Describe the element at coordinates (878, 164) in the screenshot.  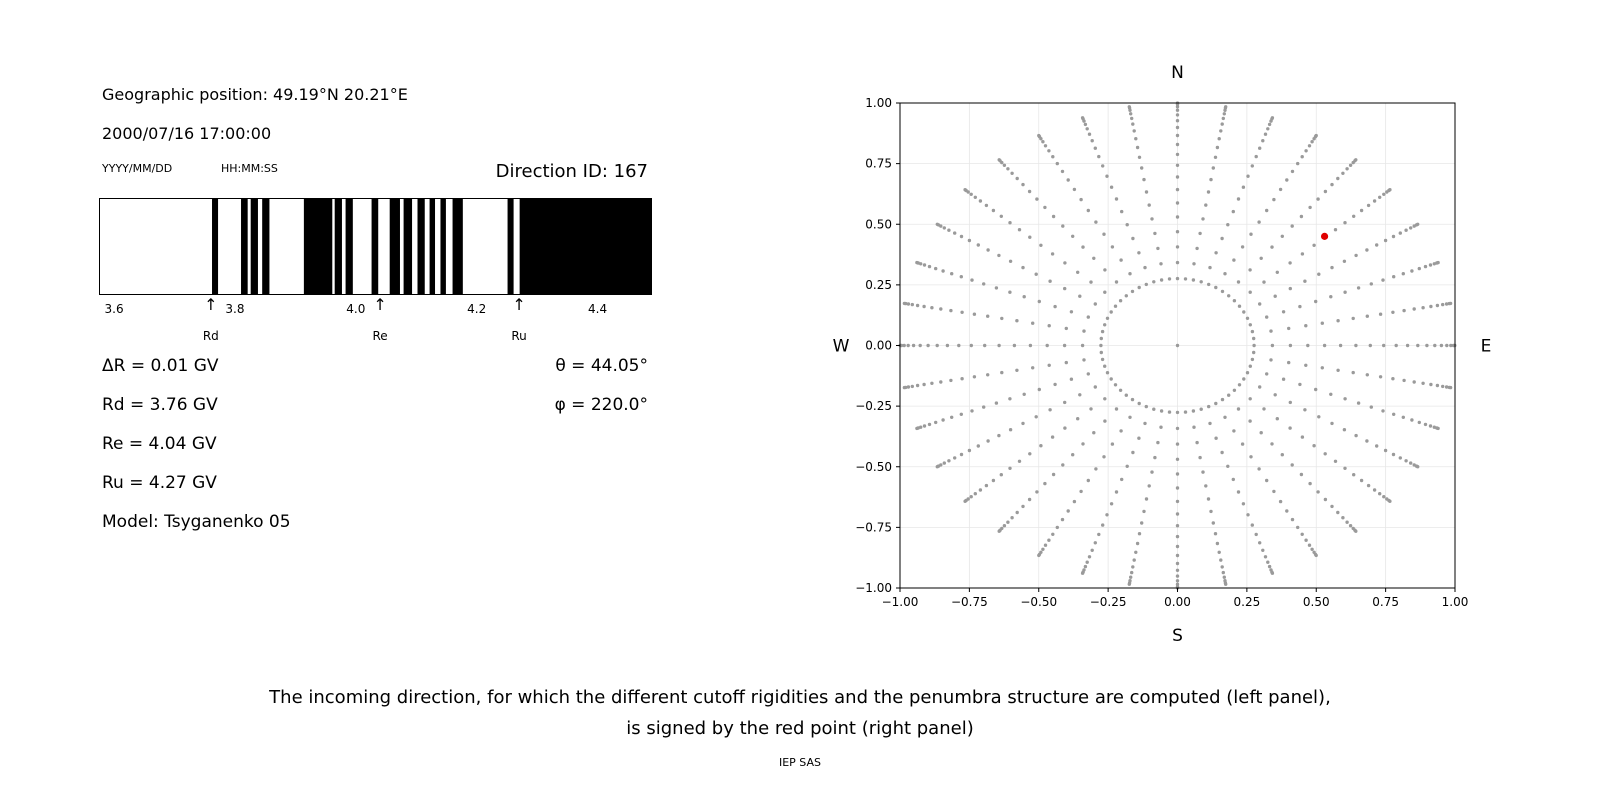
I see `y-tick-label: 0.75` at that location.